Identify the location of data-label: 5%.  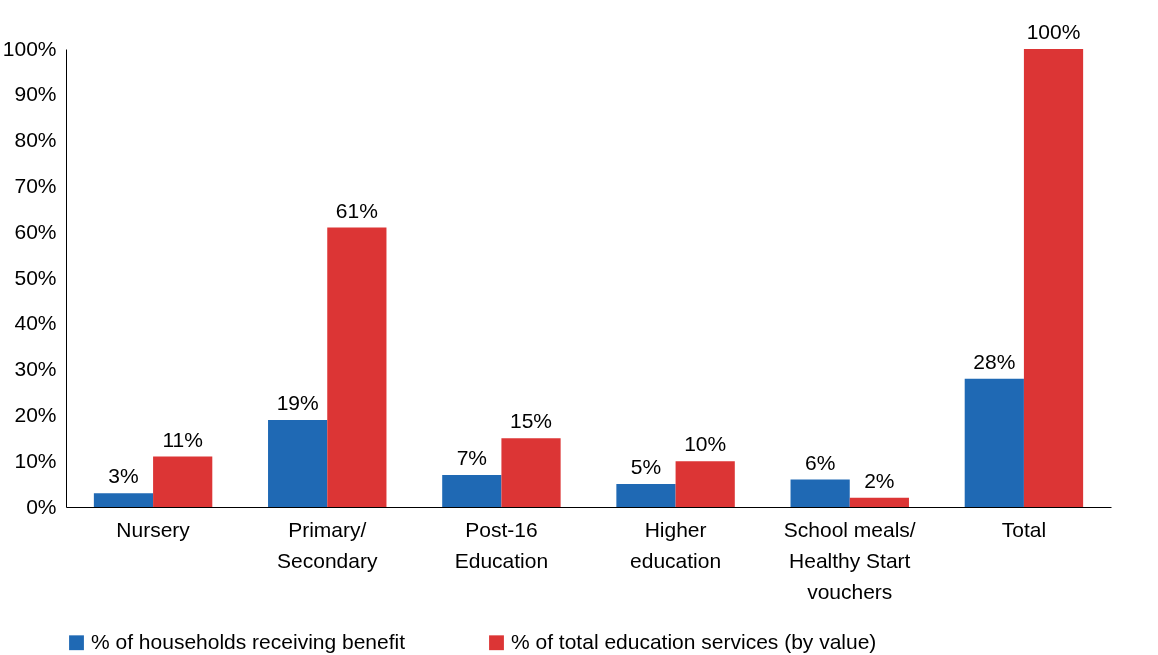
(646, 467).